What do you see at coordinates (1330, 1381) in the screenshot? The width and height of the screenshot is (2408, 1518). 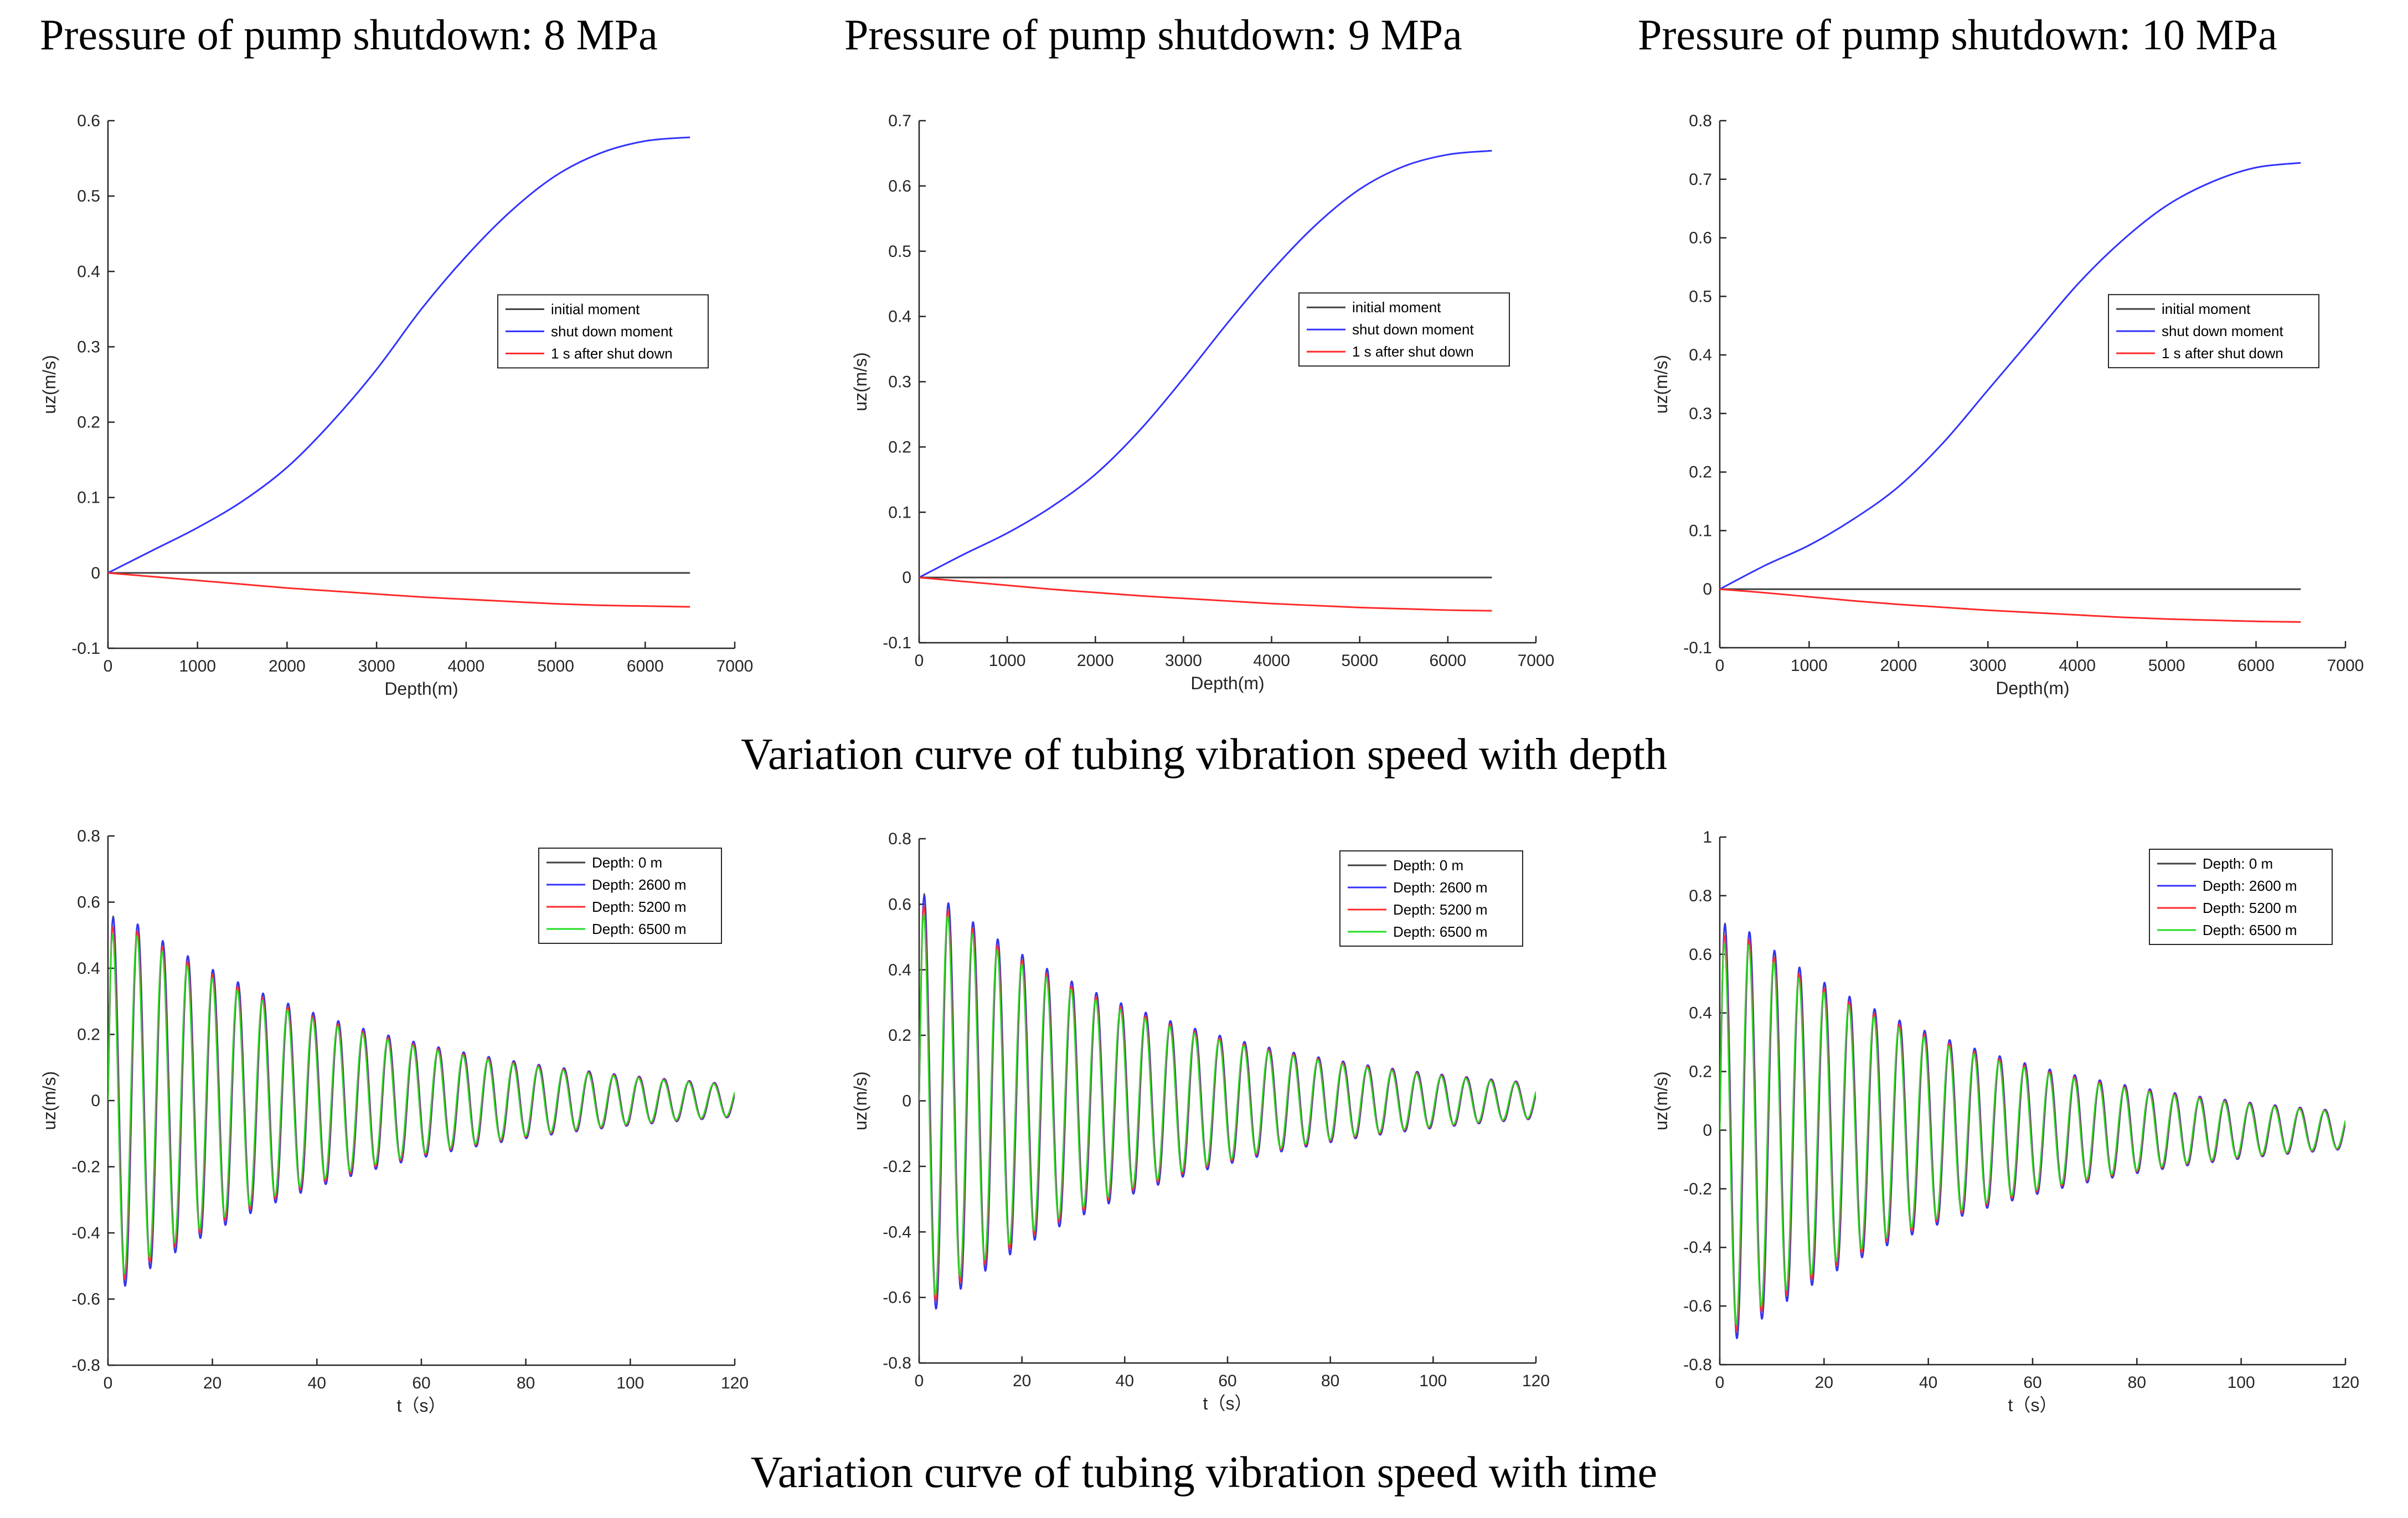 I see `x-tick-label: 80` at bounding box center [1330, 1381].